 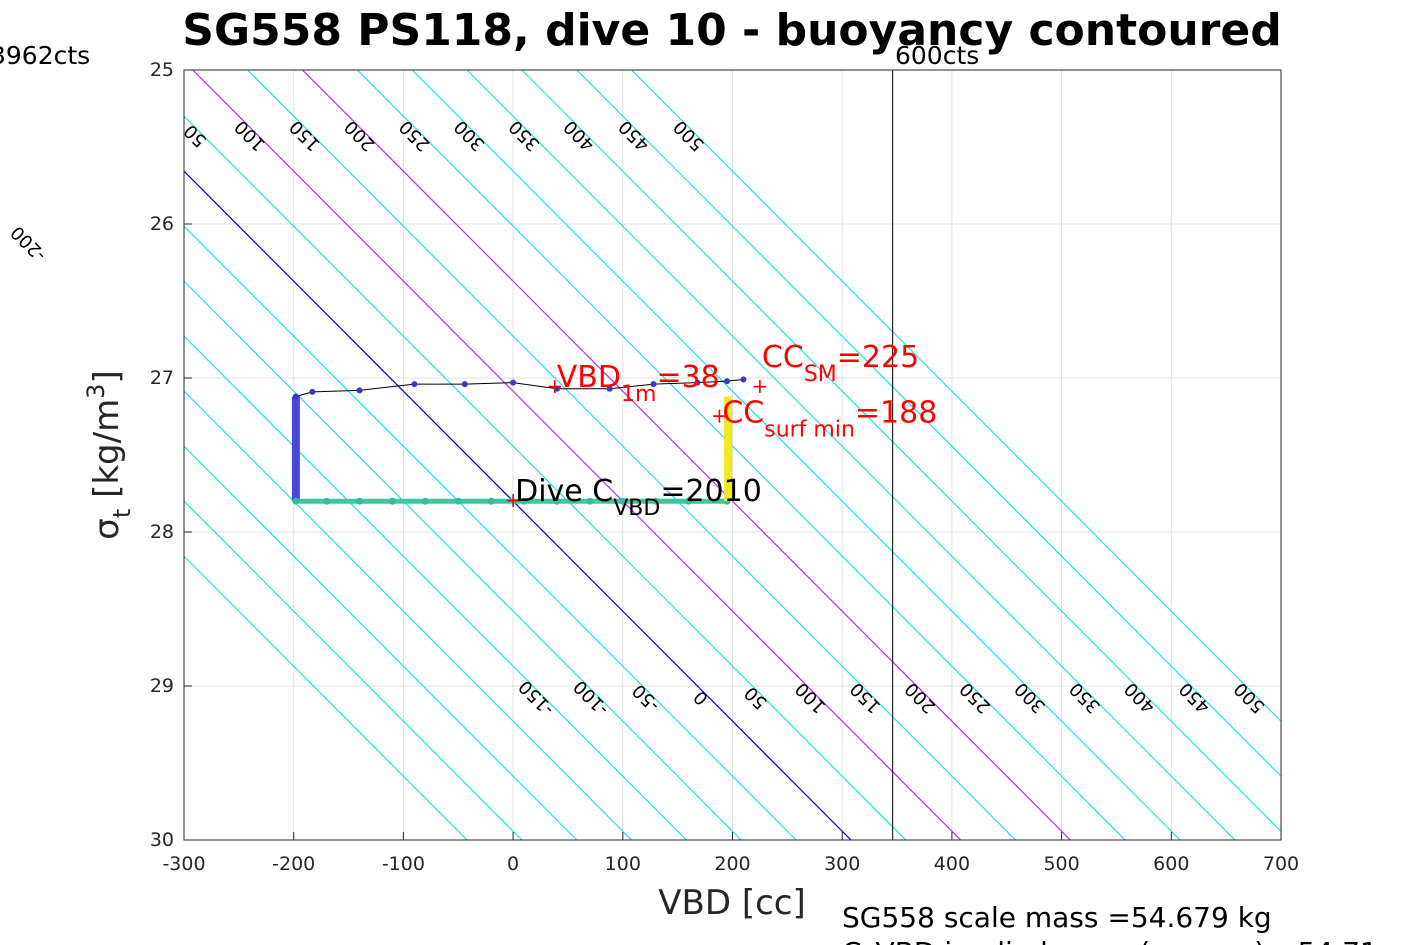 What do you see at coordinates (45, 55) in the screenshot?
I see `top-left-count-label: 3962cts` at bounding box center [45, 55].